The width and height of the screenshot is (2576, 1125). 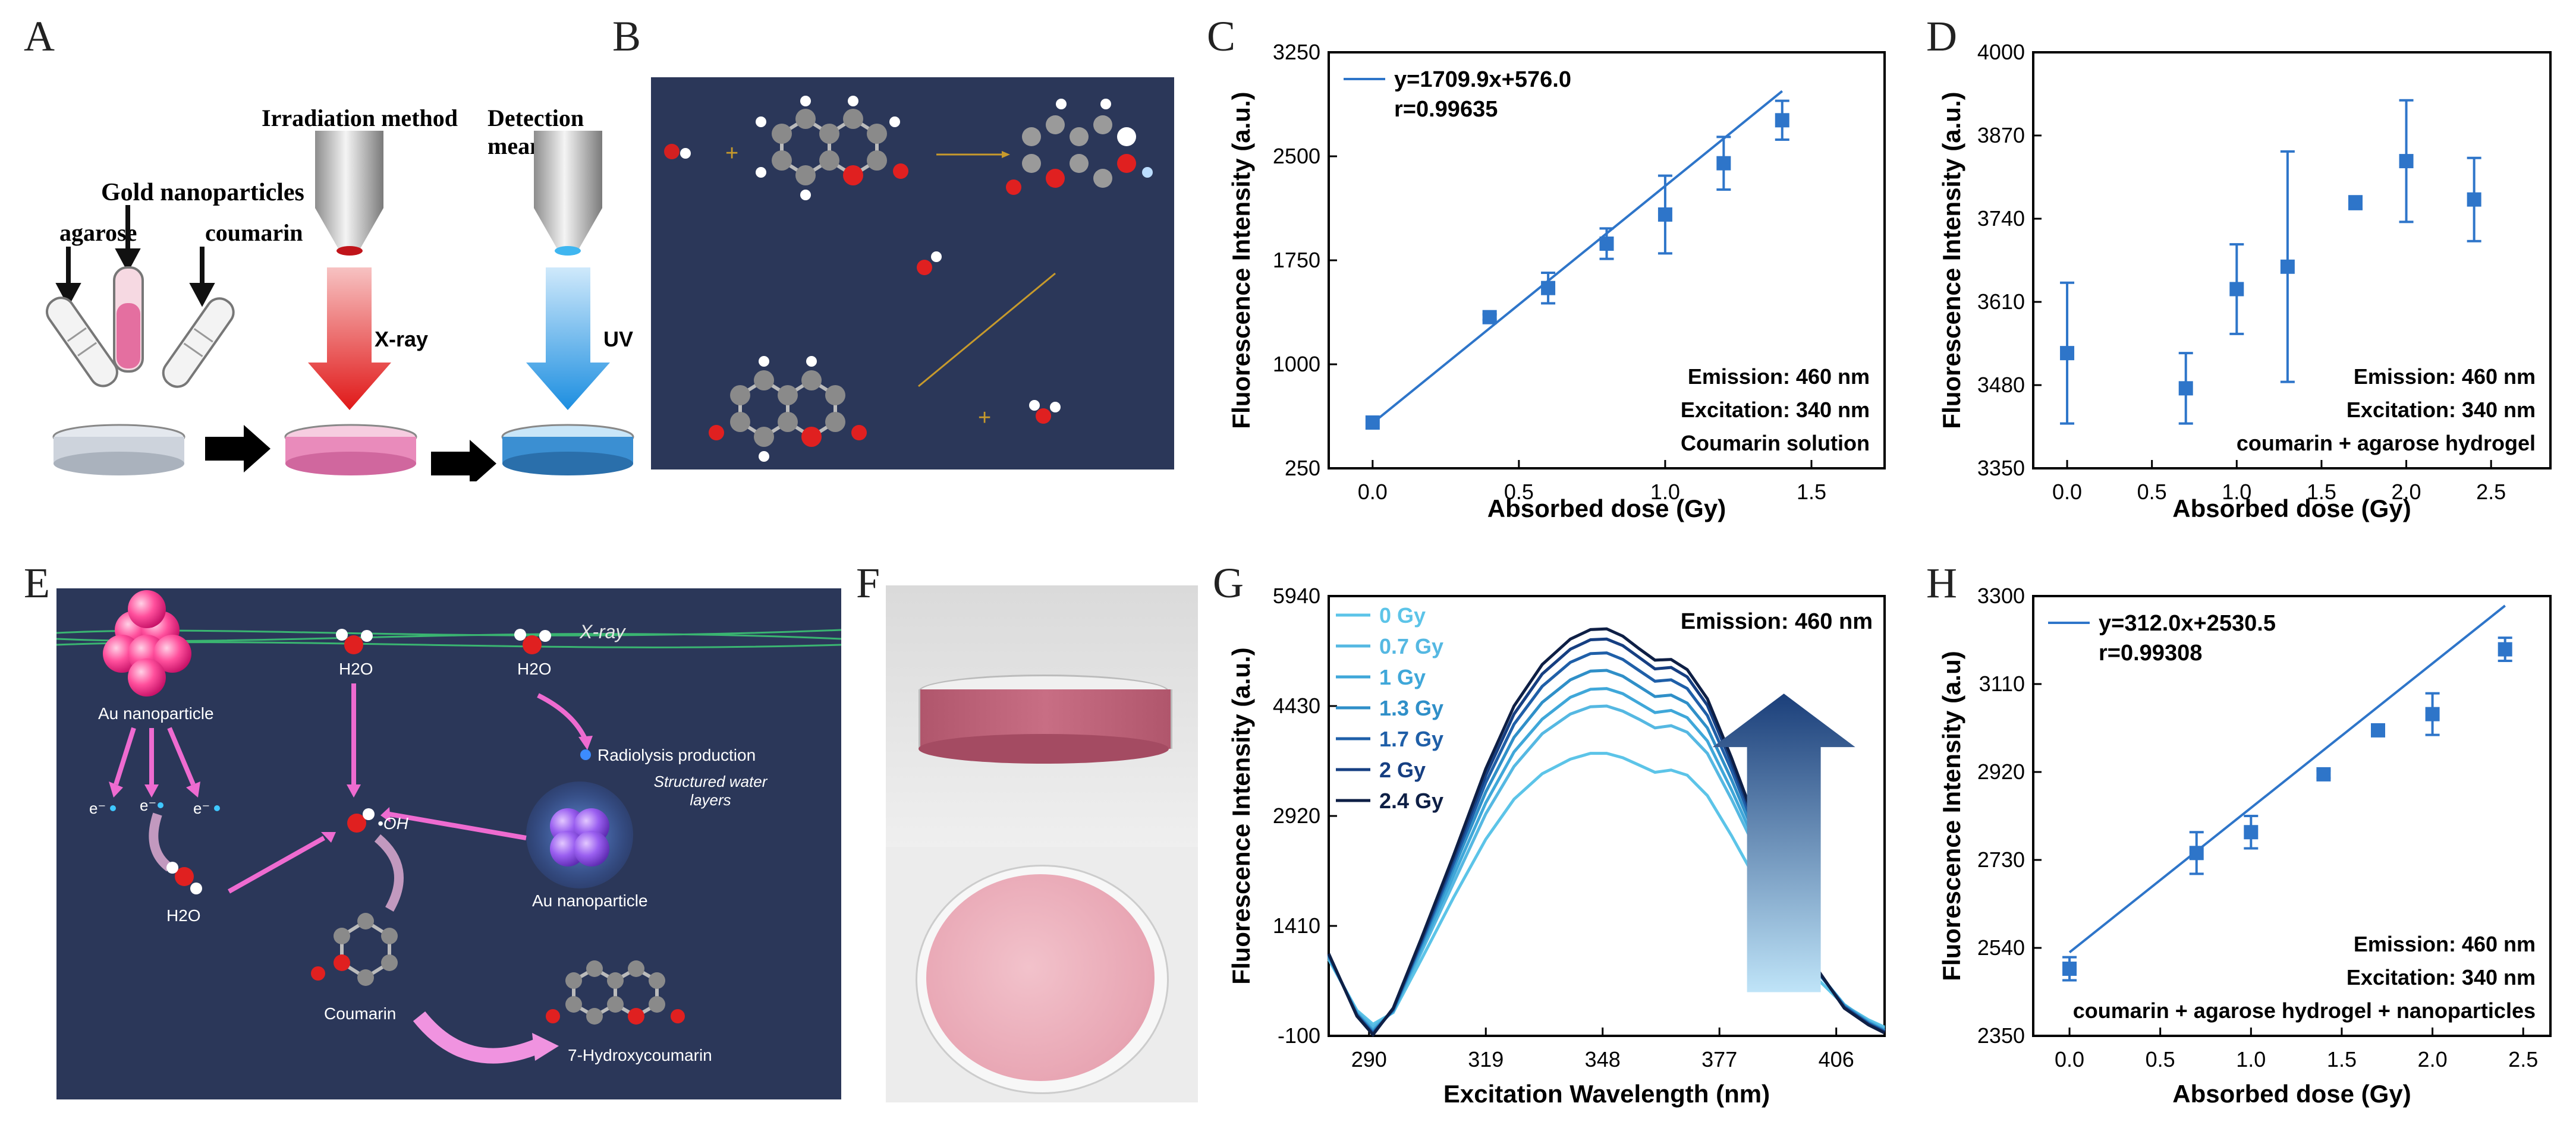 I want to click on x-tick-label: 1.0, so click(x=2251, y=1059).